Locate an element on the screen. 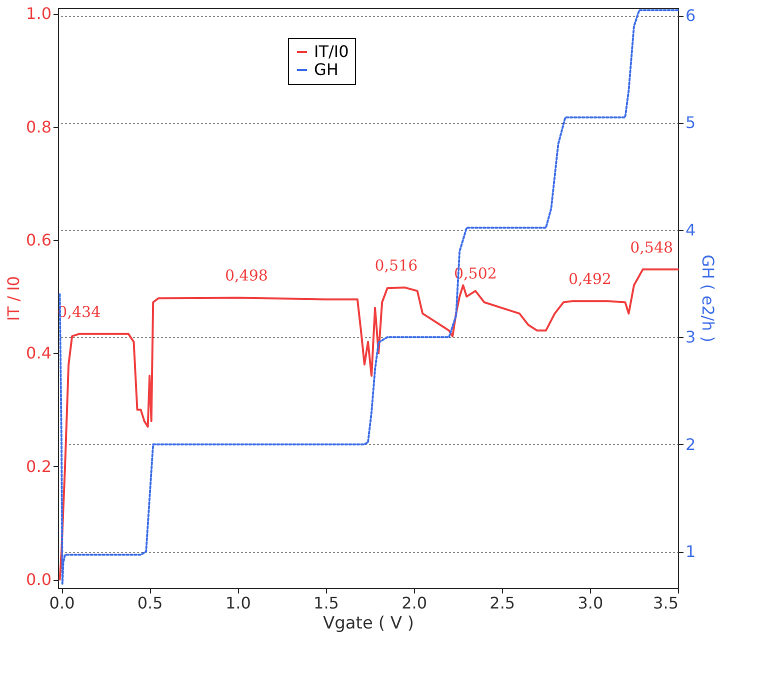 This screenshot has height=689, width=784. legend-label: GH is located at coordinates (326, 69).